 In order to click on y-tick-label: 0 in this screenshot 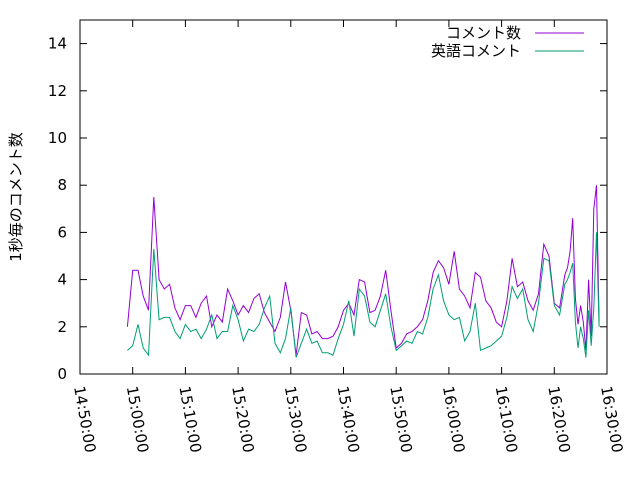, I will do `click(62, 374)`.